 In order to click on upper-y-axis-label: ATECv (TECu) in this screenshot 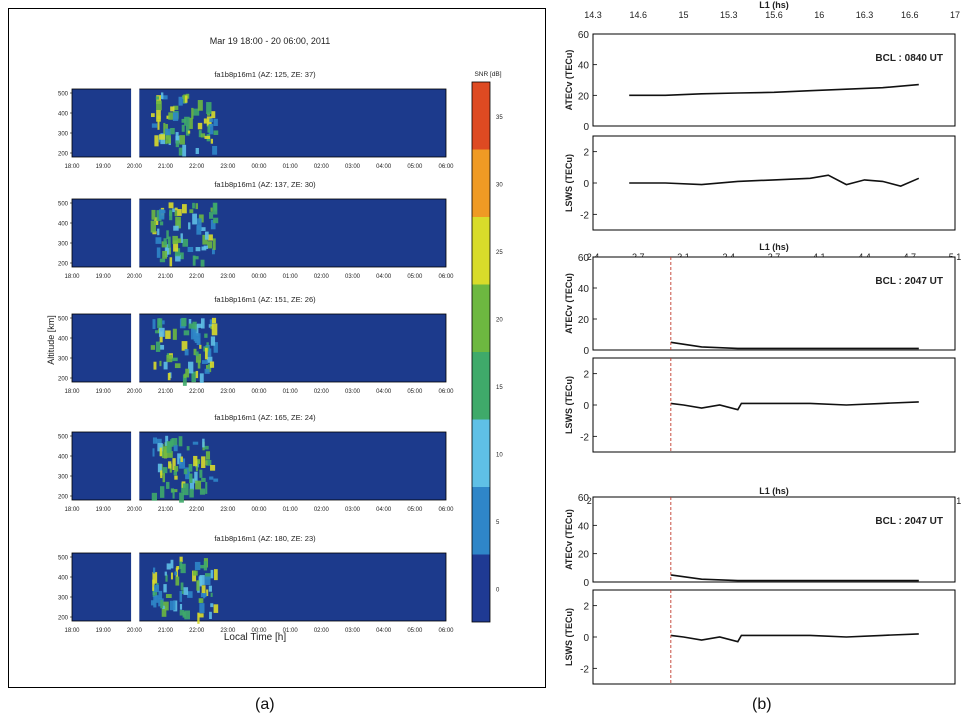, I will do `click(569, 303)`.